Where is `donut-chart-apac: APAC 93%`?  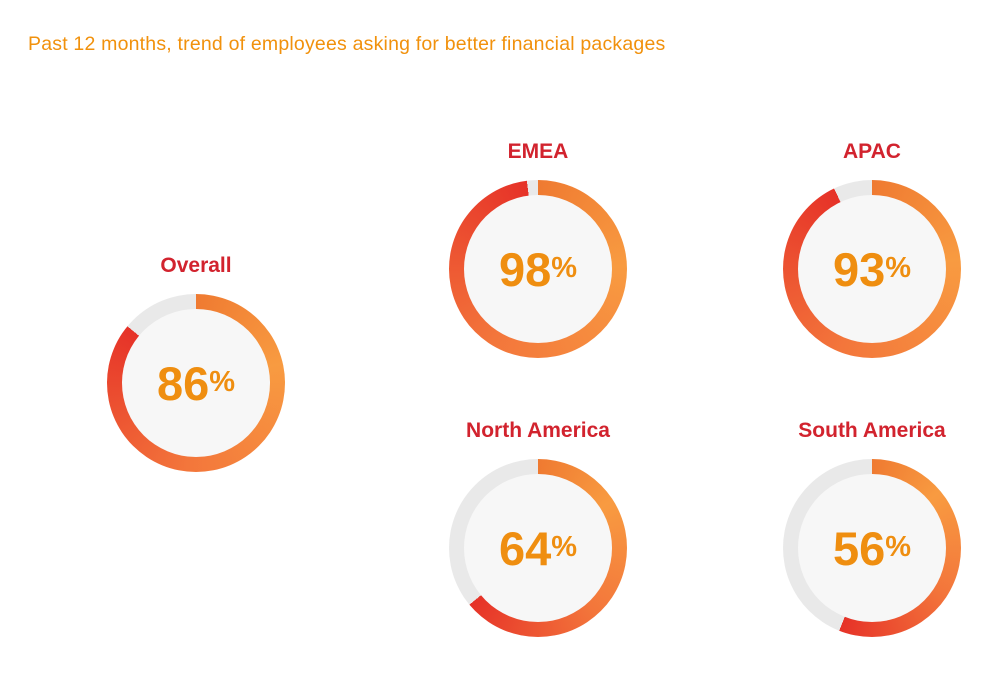
donut-chart-apac: APAC 93% is located at coordinates (872, 248).